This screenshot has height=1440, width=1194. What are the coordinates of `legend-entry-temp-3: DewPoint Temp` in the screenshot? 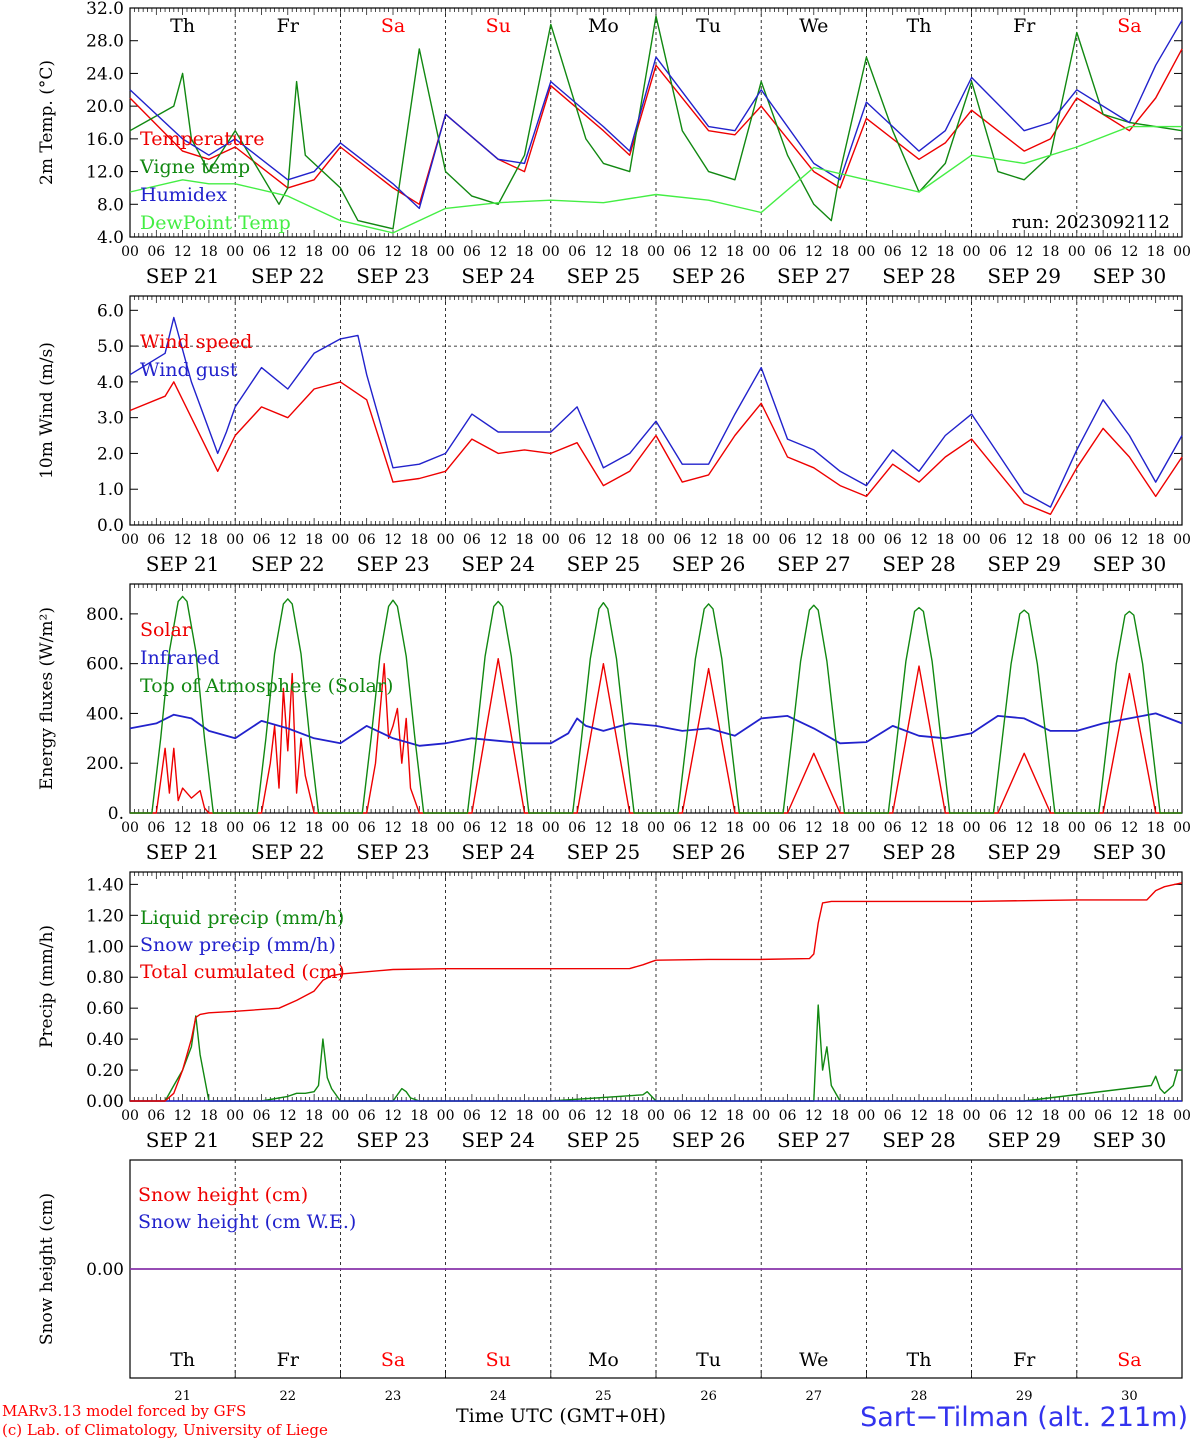 It's located at (215, 223).